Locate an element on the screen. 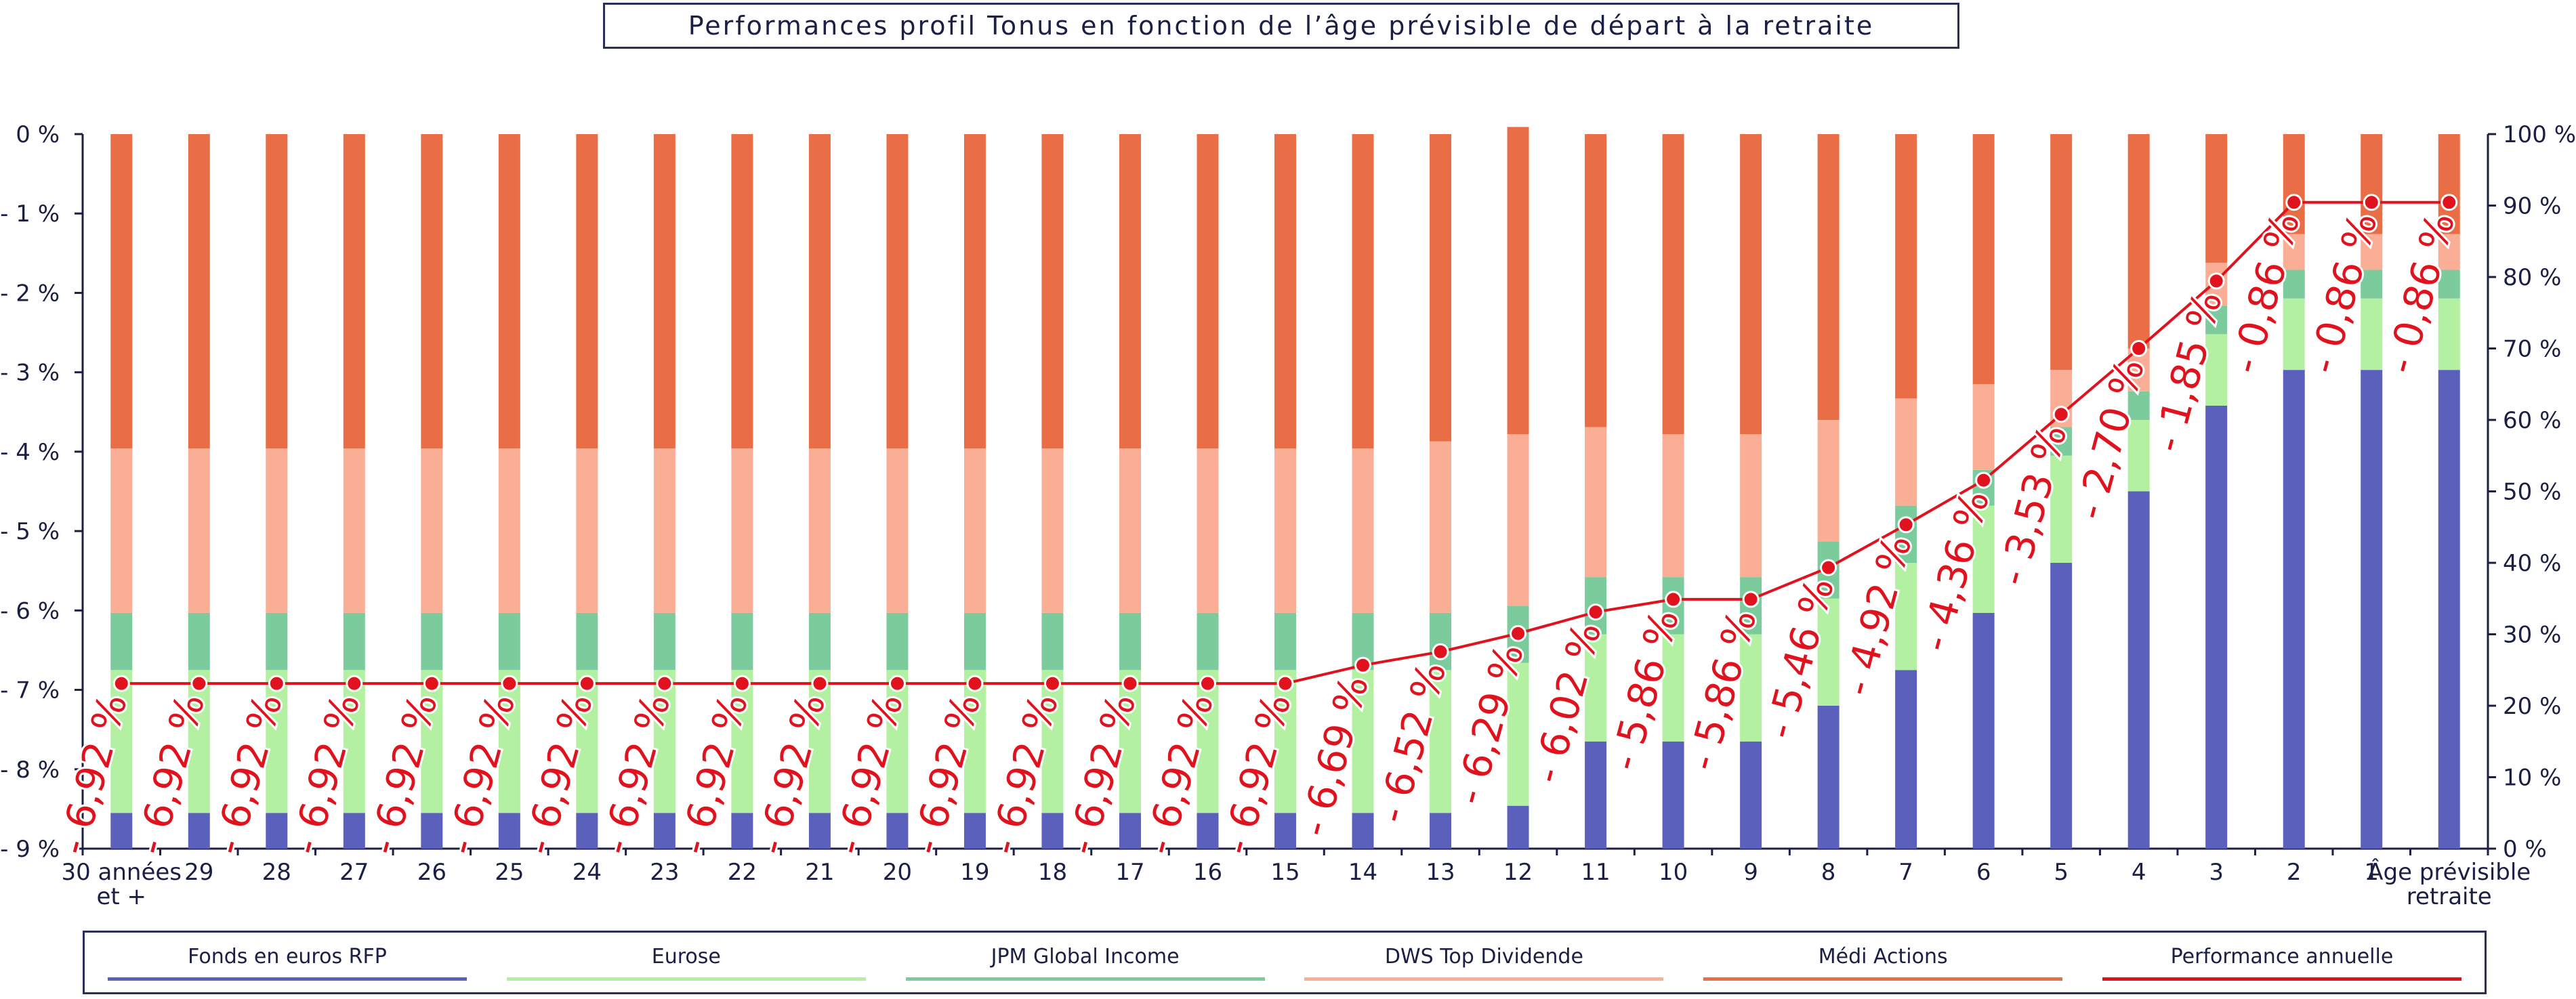 Image resolution: width=2576 pixels, height=999 pixels. x-tick-label-line: 21 is located at coordinates (819, 872).